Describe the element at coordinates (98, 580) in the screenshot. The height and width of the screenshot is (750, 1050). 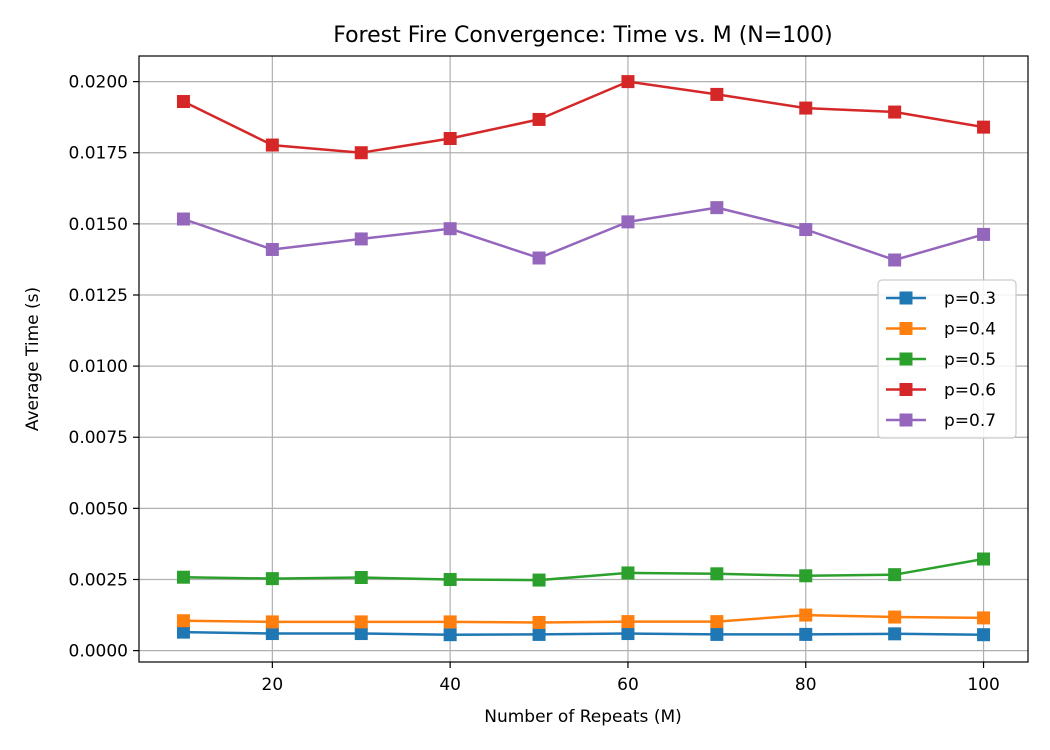
I see `y-tick-label: 0.0025` at that location.